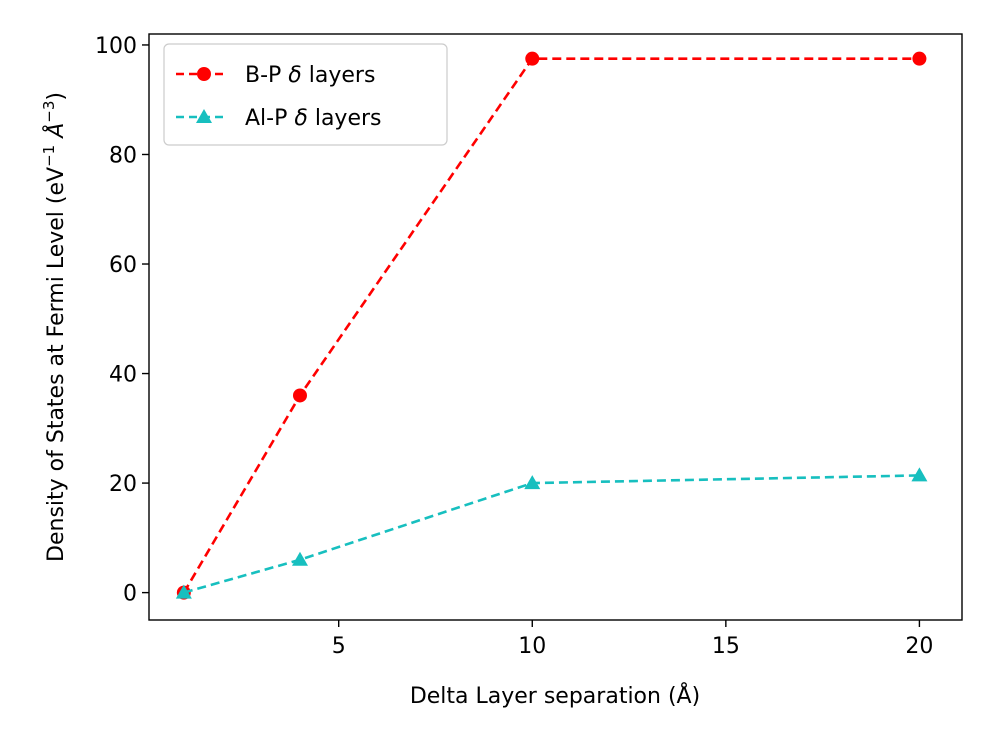 This screenshot has height=747, width=996. Describe the element at coordinates (123, 155) in the screenshot. I see `y-tick-label-4: 80` at that location.